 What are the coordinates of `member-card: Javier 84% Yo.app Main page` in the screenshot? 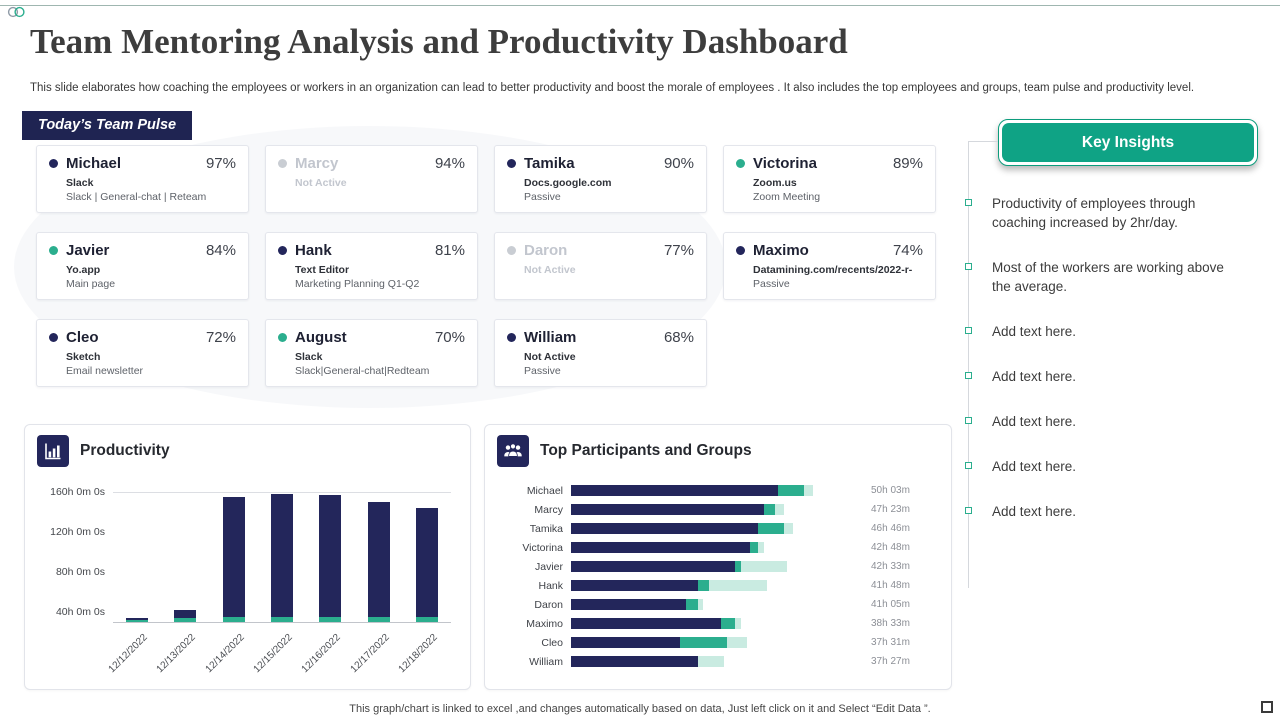 It's located at (142, 266).